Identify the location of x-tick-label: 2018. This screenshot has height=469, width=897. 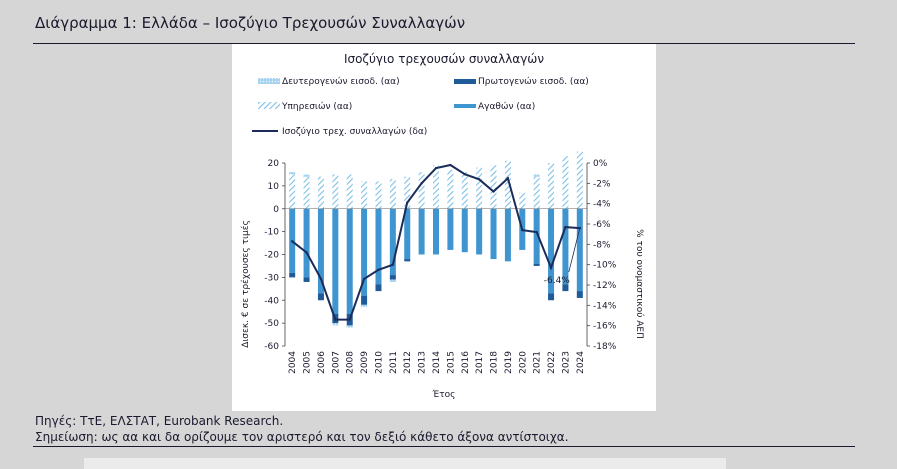
(495, 362).